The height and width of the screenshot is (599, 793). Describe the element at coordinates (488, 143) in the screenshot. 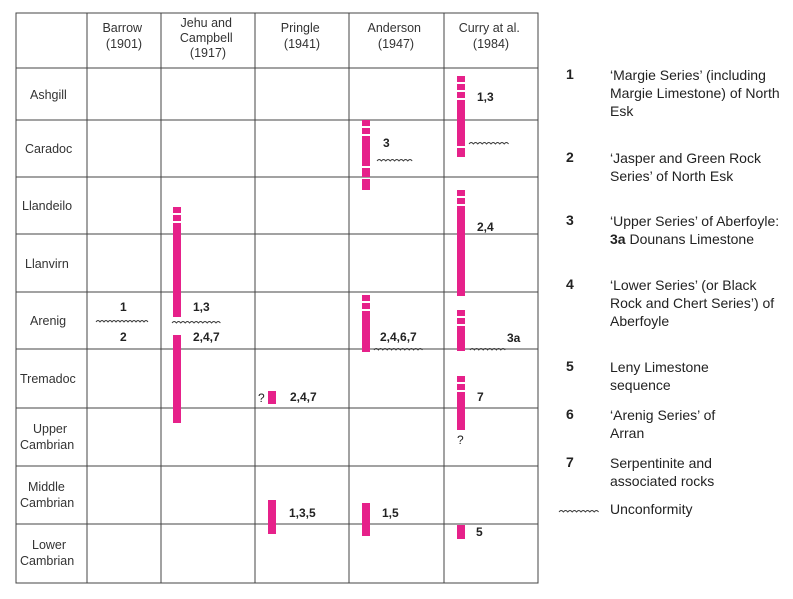

I see `curry-caradoc-unconformity` at that location.